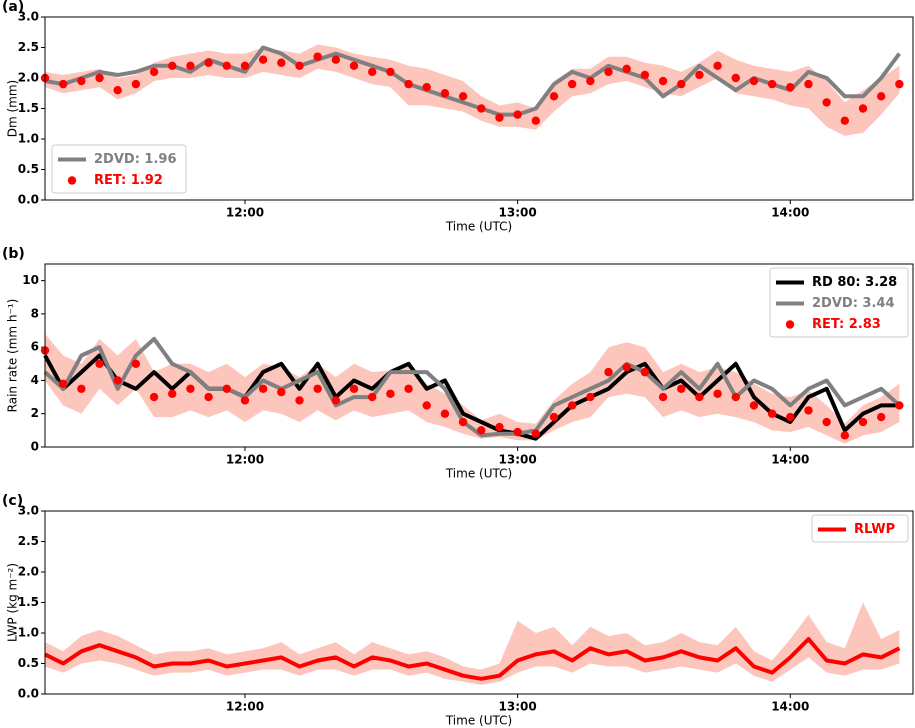 The image size is (915, 728). What do you see at coordinates (28, 47) in the screenshot?
I see `y-tick-label: 2.5` at bounding box center [28, 47].